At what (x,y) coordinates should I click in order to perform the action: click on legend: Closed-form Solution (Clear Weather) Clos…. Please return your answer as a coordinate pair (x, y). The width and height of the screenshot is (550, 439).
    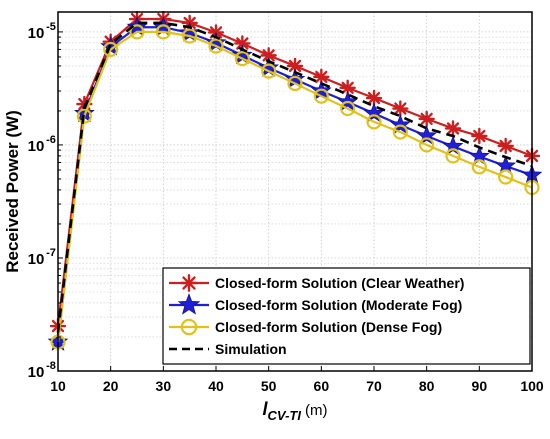
    Looking at the image, I should click on (346, 316).